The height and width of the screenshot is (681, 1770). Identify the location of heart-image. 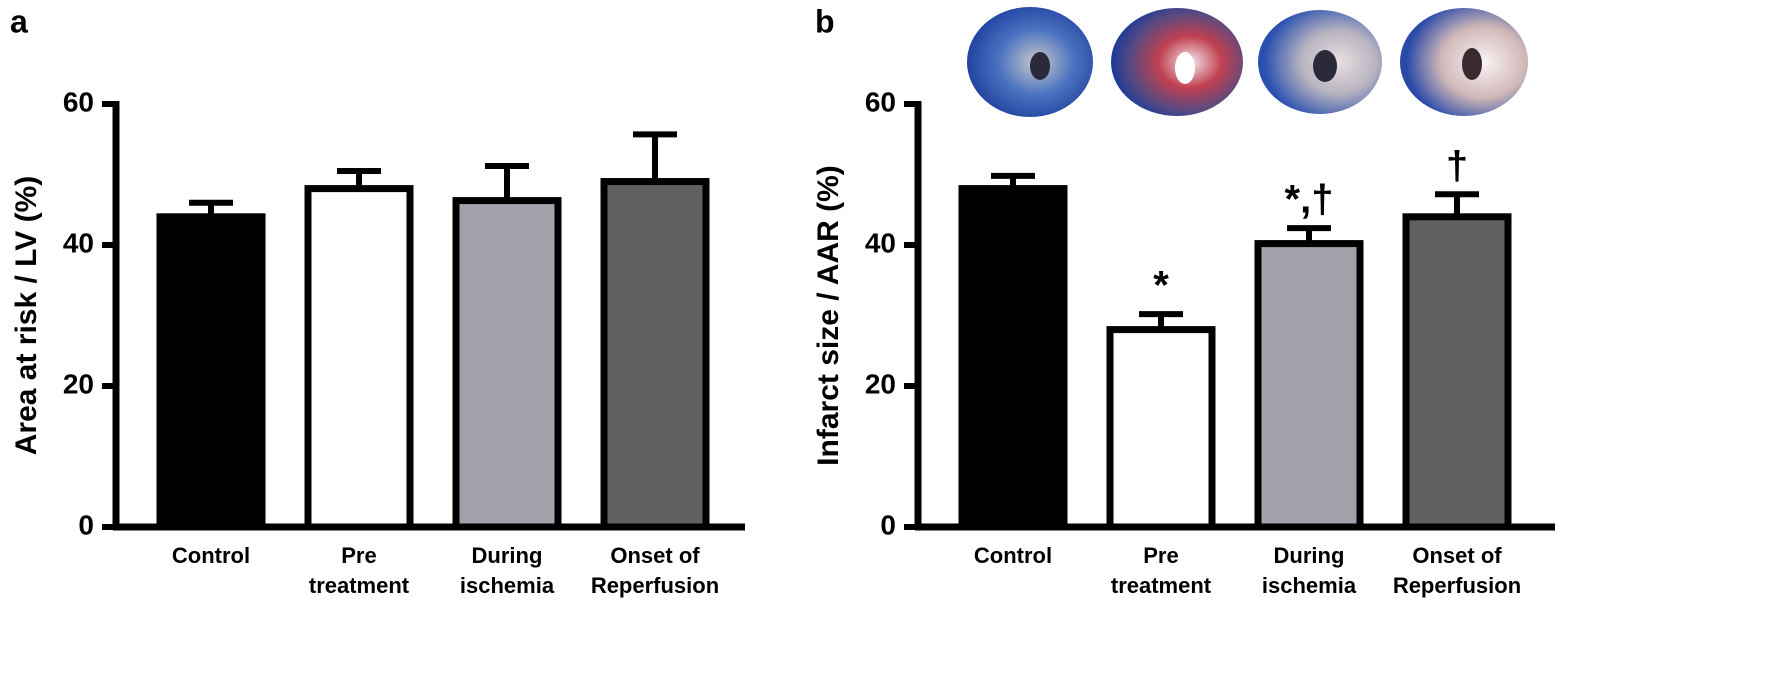
(1030, 62).